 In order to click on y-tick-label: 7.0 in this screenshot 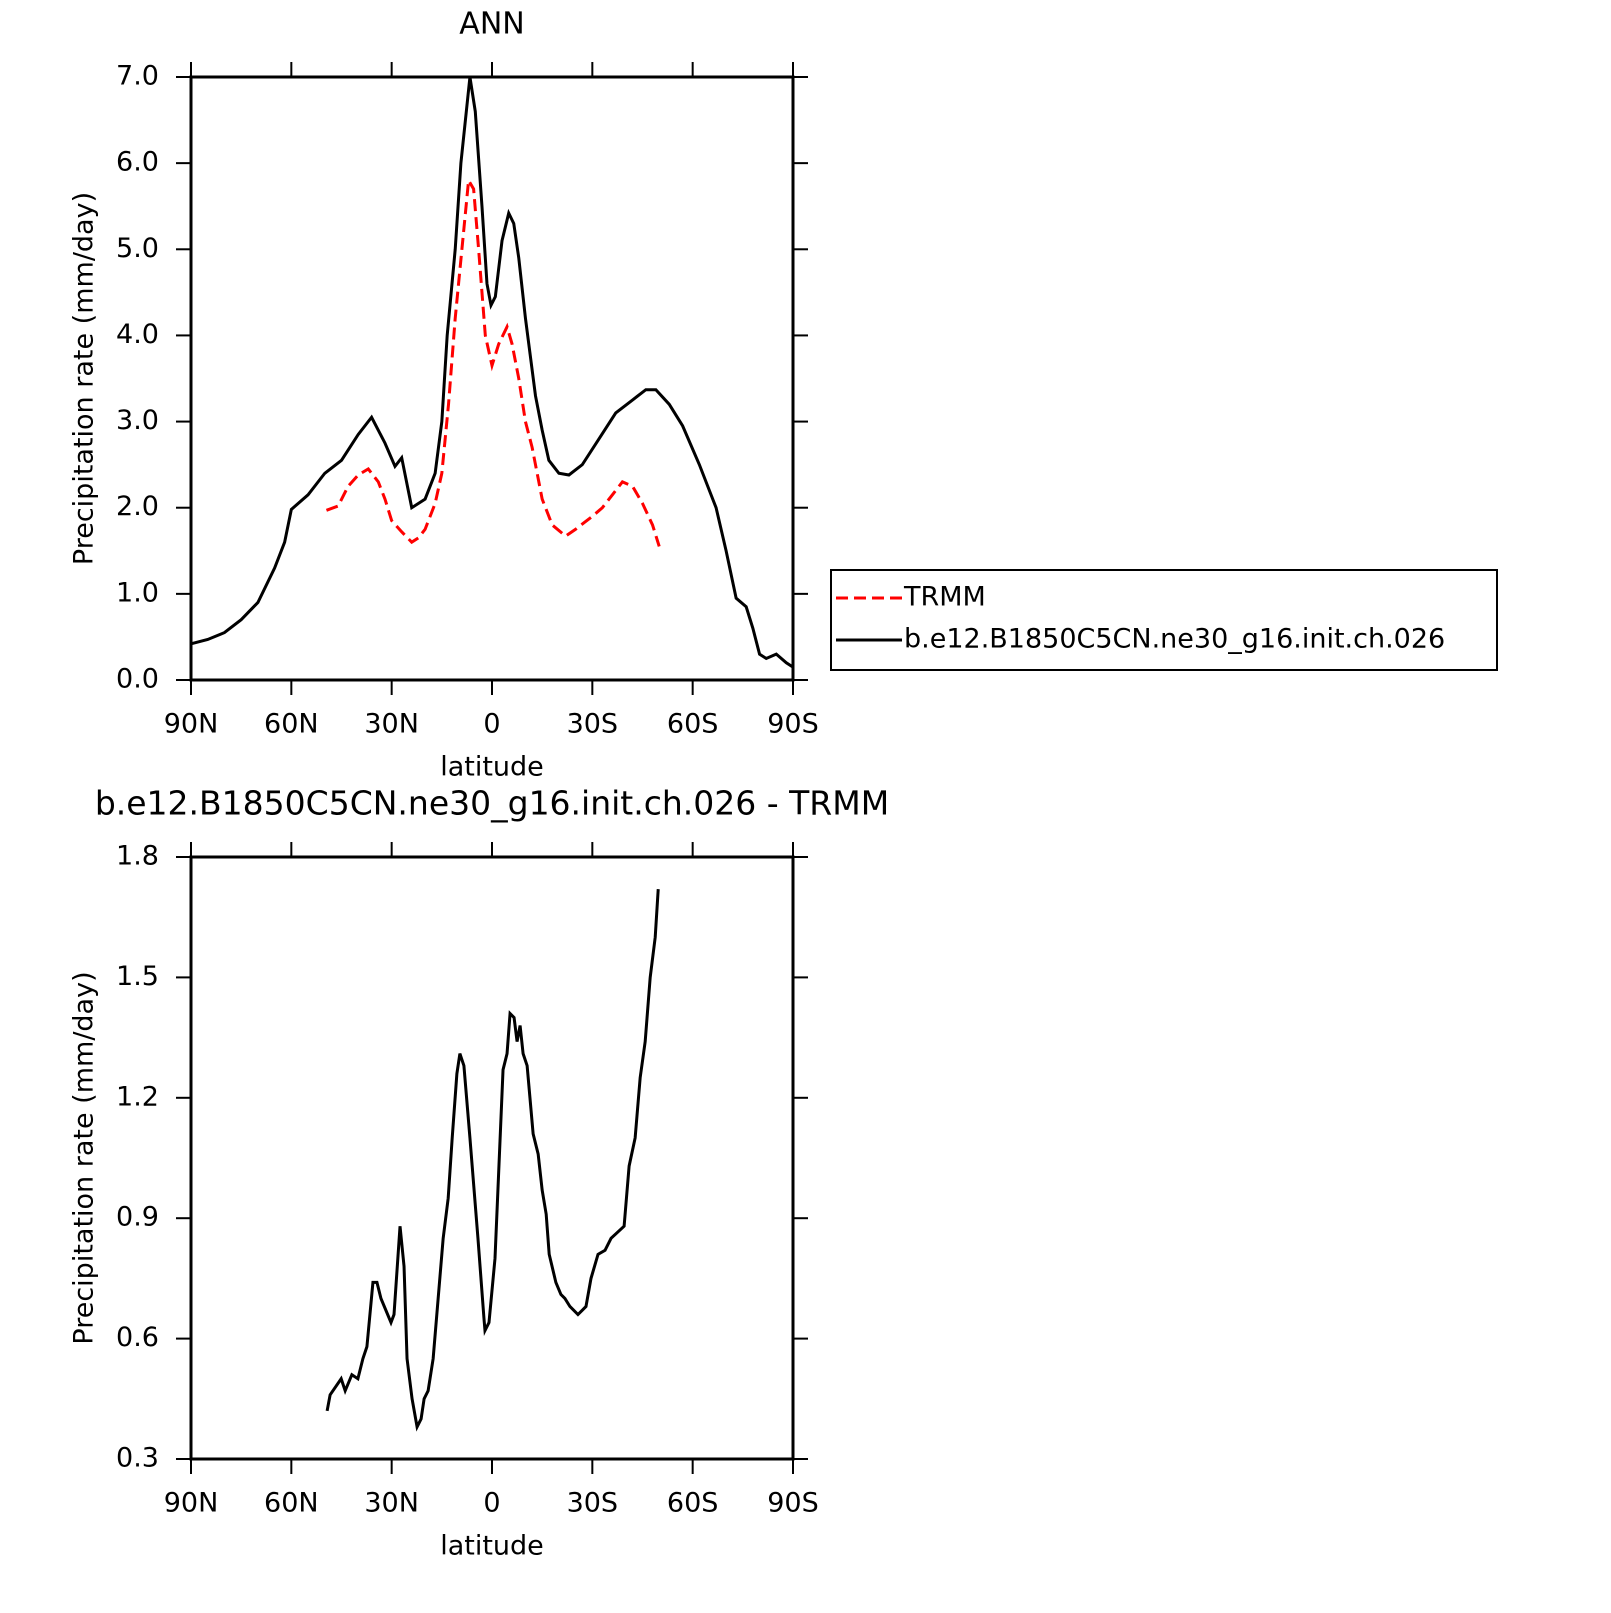, I will do `click(137, 76)`.